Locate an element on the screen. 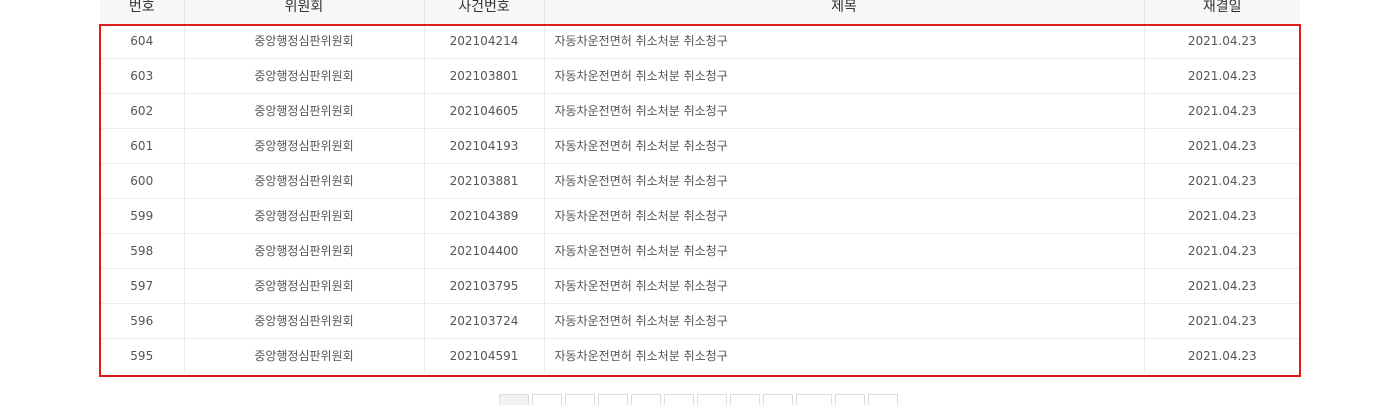  cell-number: 595 is located at coordinates (142, 356).